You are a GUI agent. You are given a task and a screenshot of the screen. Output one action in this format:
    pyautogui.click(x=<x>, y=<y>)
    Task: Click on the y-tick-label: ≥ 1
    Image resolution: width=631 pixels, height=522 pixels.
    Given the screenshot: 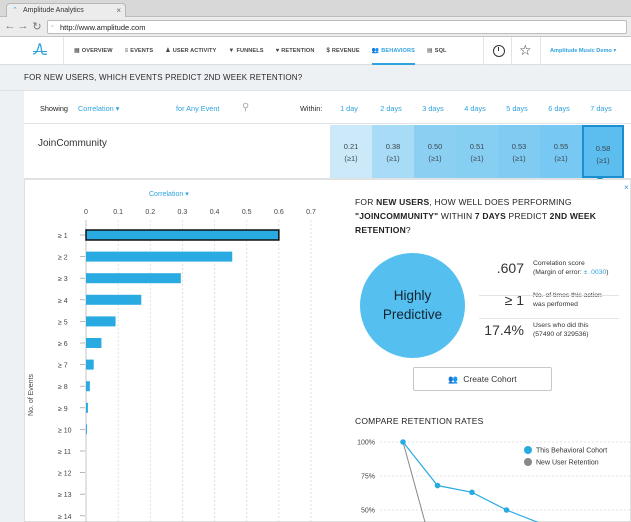 What is the action you would take?
    pyautogui.click(x=63, y=236)
    